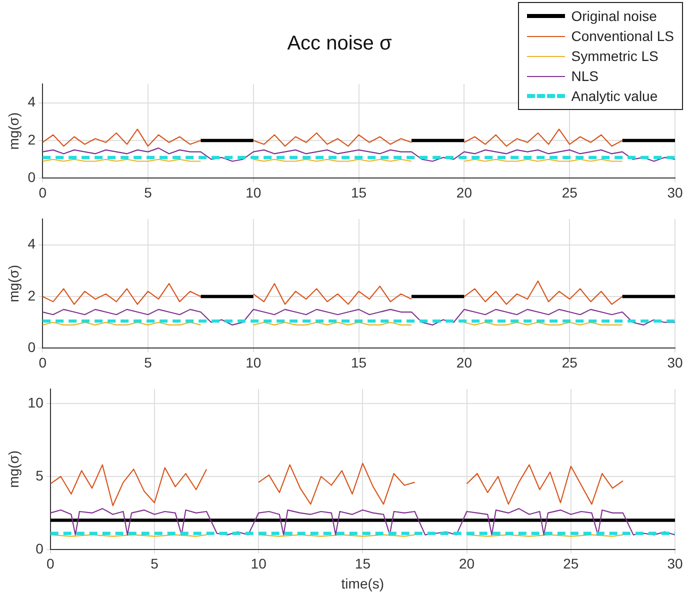 The width and height of the screenshot is (689, 593). I want to click on legend-label: Original noise, so click(614, 16).